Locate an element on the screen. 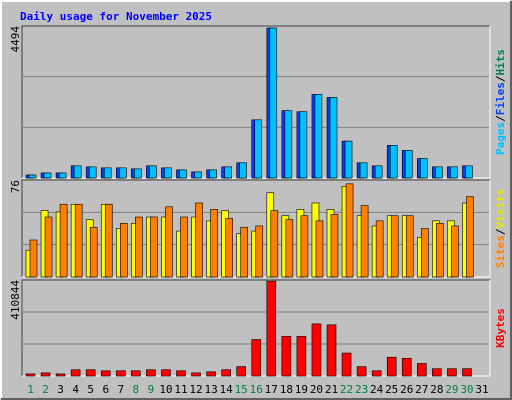 This screenshot has height=400, width=512. y-max-label: 76 is located at coordinates (15, 186).